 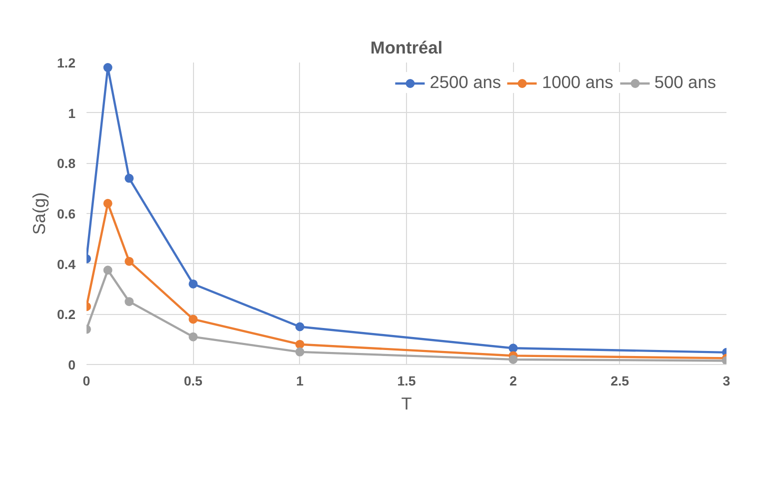 What do you see at coordinates (513, 381) in the screenshot?
I see `x-tick-label: 2` at bounding box center [513, 381].